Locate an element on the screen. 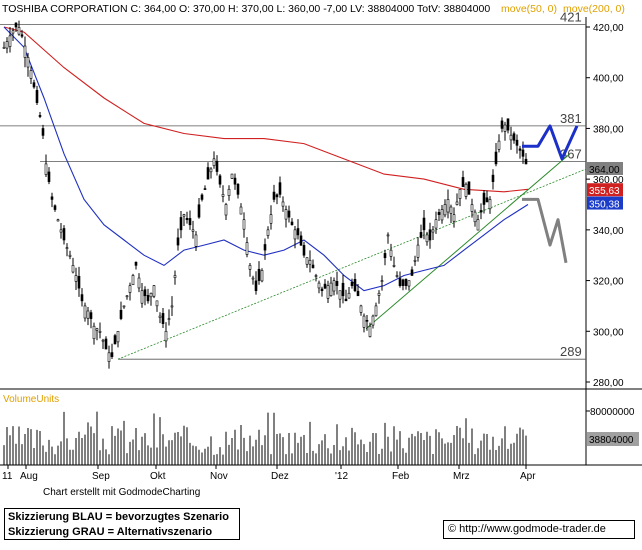 The image size is (642, 550). scenario-sketches is located at coordinates (550, 194).